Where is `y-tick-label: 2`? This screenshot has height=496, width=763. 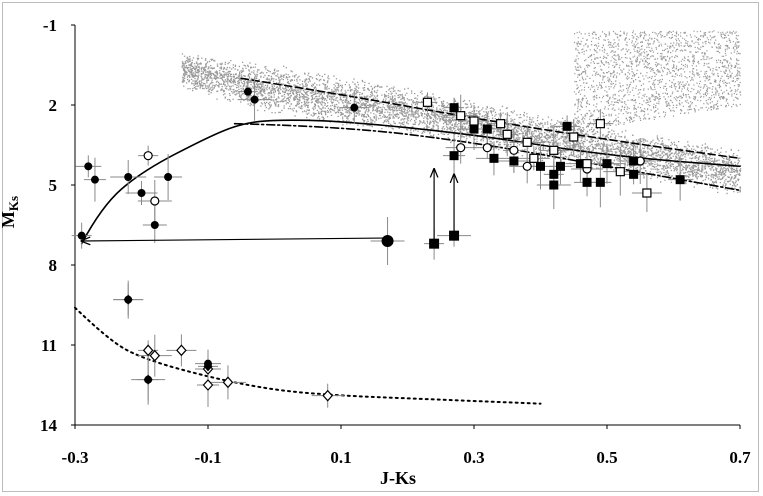 y-tick-label: 2 is located at coordinates (53, 105).